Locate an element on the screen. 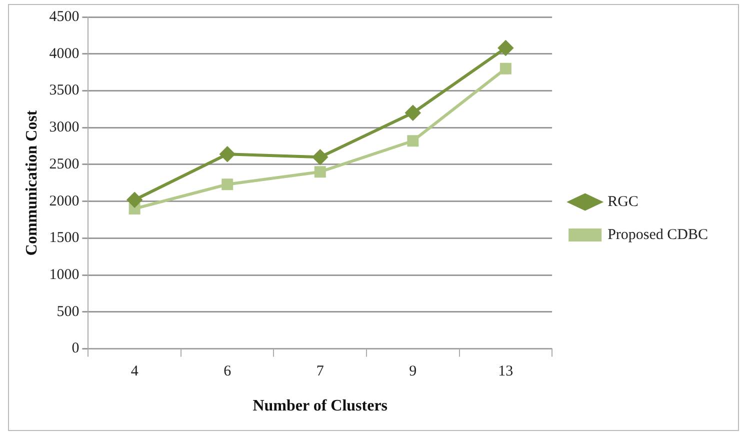  y-tick-label: 4500 is located at coordinates (64, 16).